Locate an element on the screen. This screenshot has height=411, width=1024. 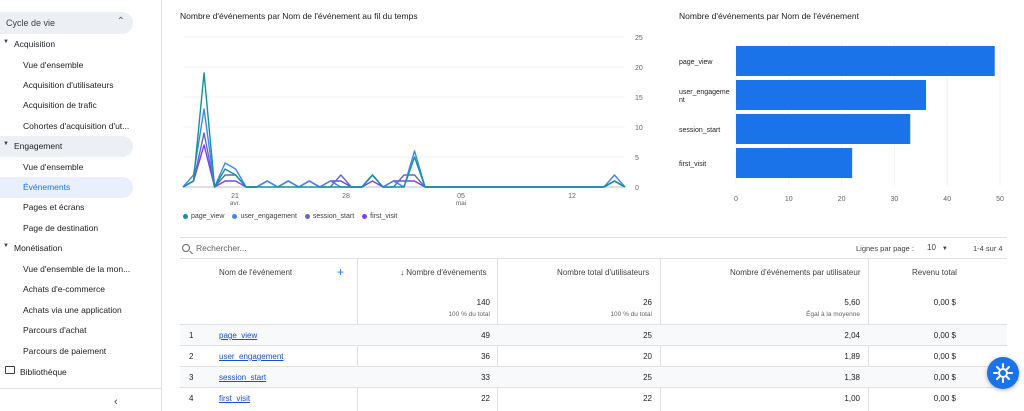
sidebar-item-0: ▼ Acquisition is located at coordinates (66, 44).